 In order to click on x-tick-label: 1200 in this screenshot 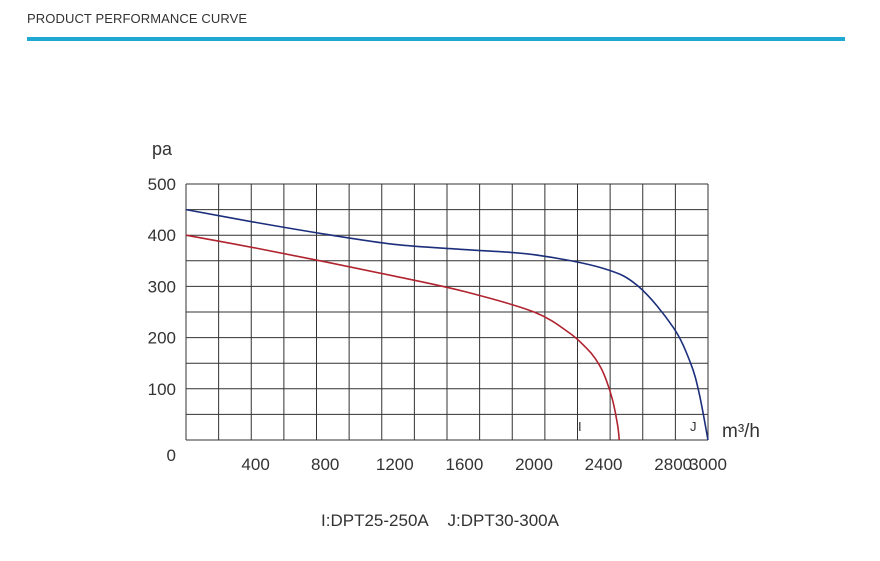, I will do `click(395, 464)`.